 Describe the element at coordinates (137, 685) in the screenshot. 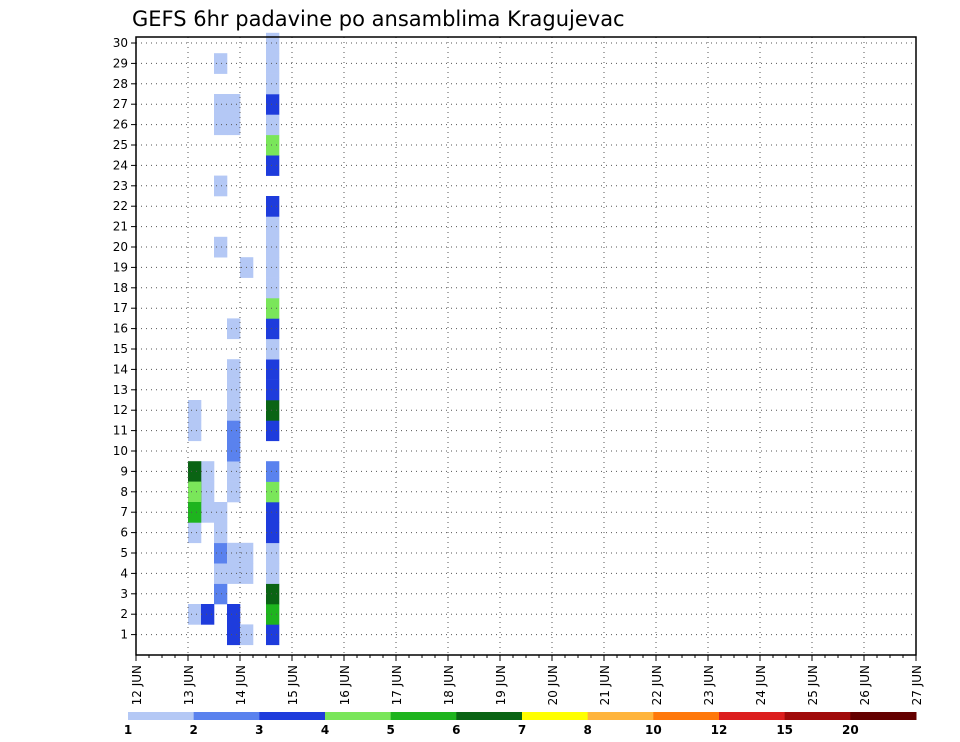

I see `x-tick-label: 12 JUN` at that location.